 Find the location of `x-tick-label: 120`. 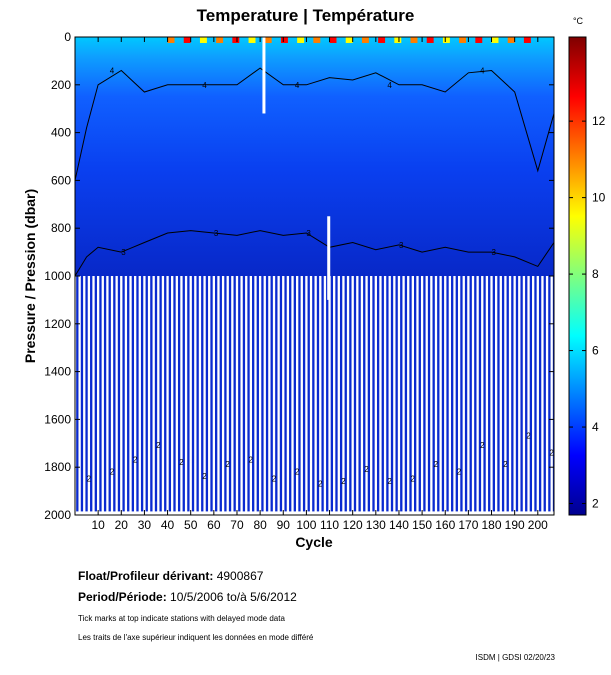

x-tick-label: 120 is located at coordinates (353, 525).